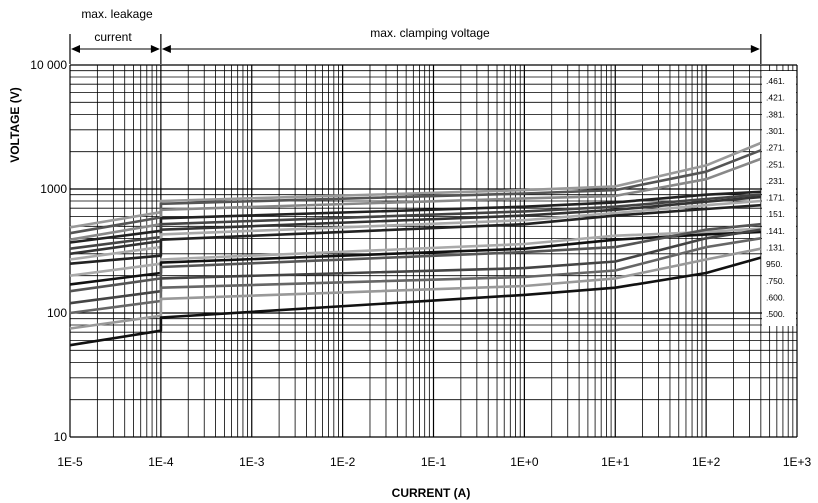 The height and width of the screenshot is (503, 818). Describe the element at coordinates (775, 98) in the screenshot. I see `legend-label: .421.` at that location.